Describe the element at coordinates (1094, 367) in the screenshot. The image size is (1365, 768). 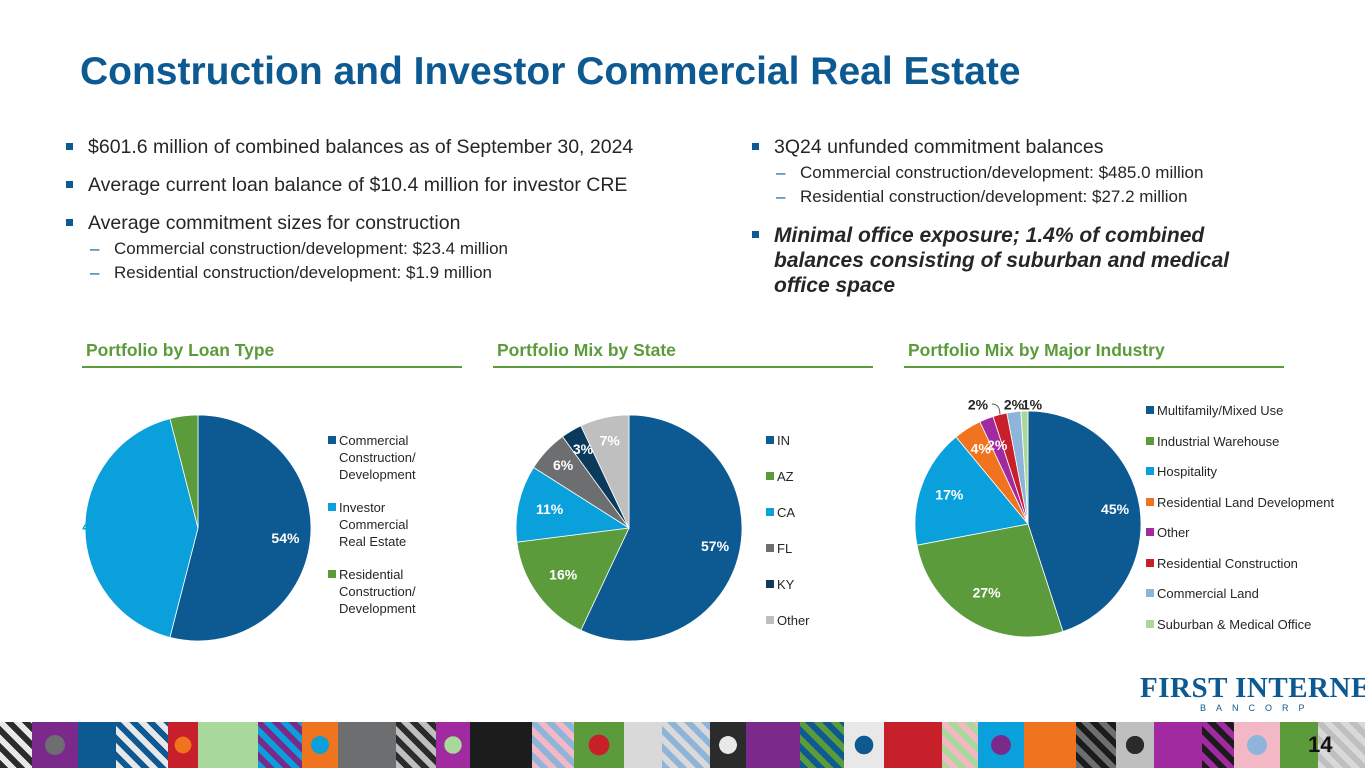
I see `section-divider-industry` at that location.